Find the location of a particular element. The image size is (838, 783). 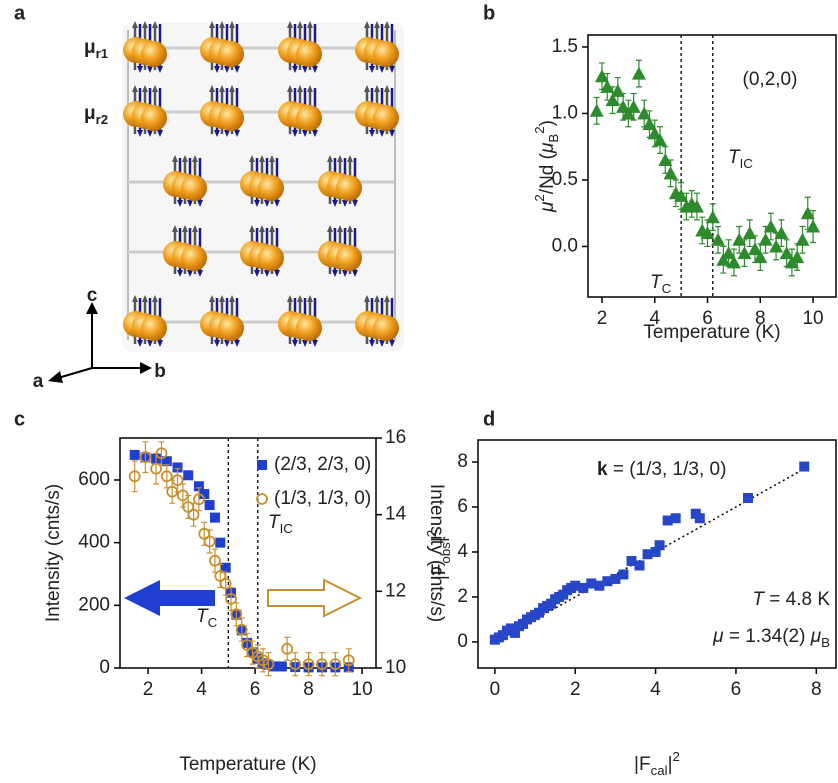

annotation: T = 4.8 K is located at coordinates (791, 599).